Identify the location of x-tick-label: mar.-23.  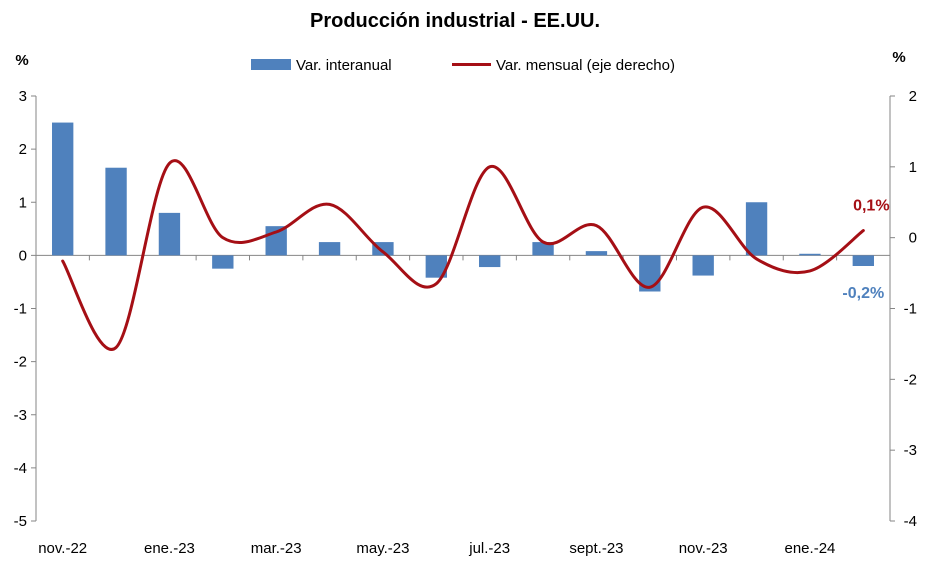
(276, 548).